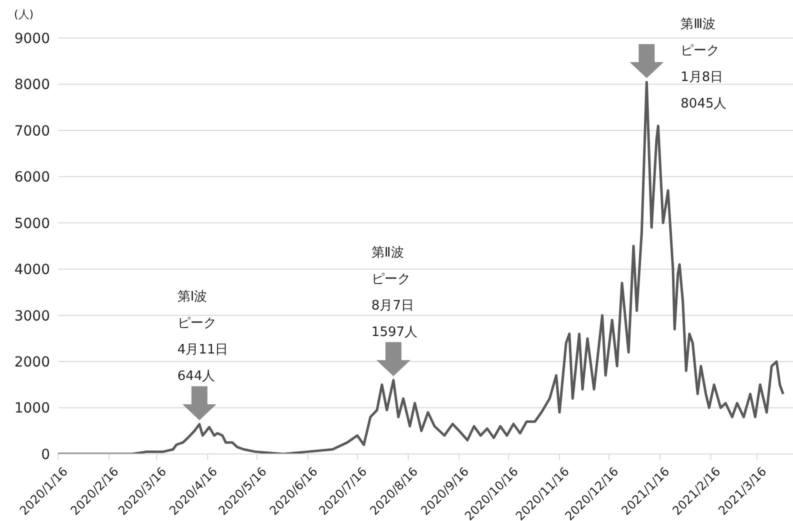 The image size is (793, 521). I want to click on y-axis-title: (人), so click(24, 14).